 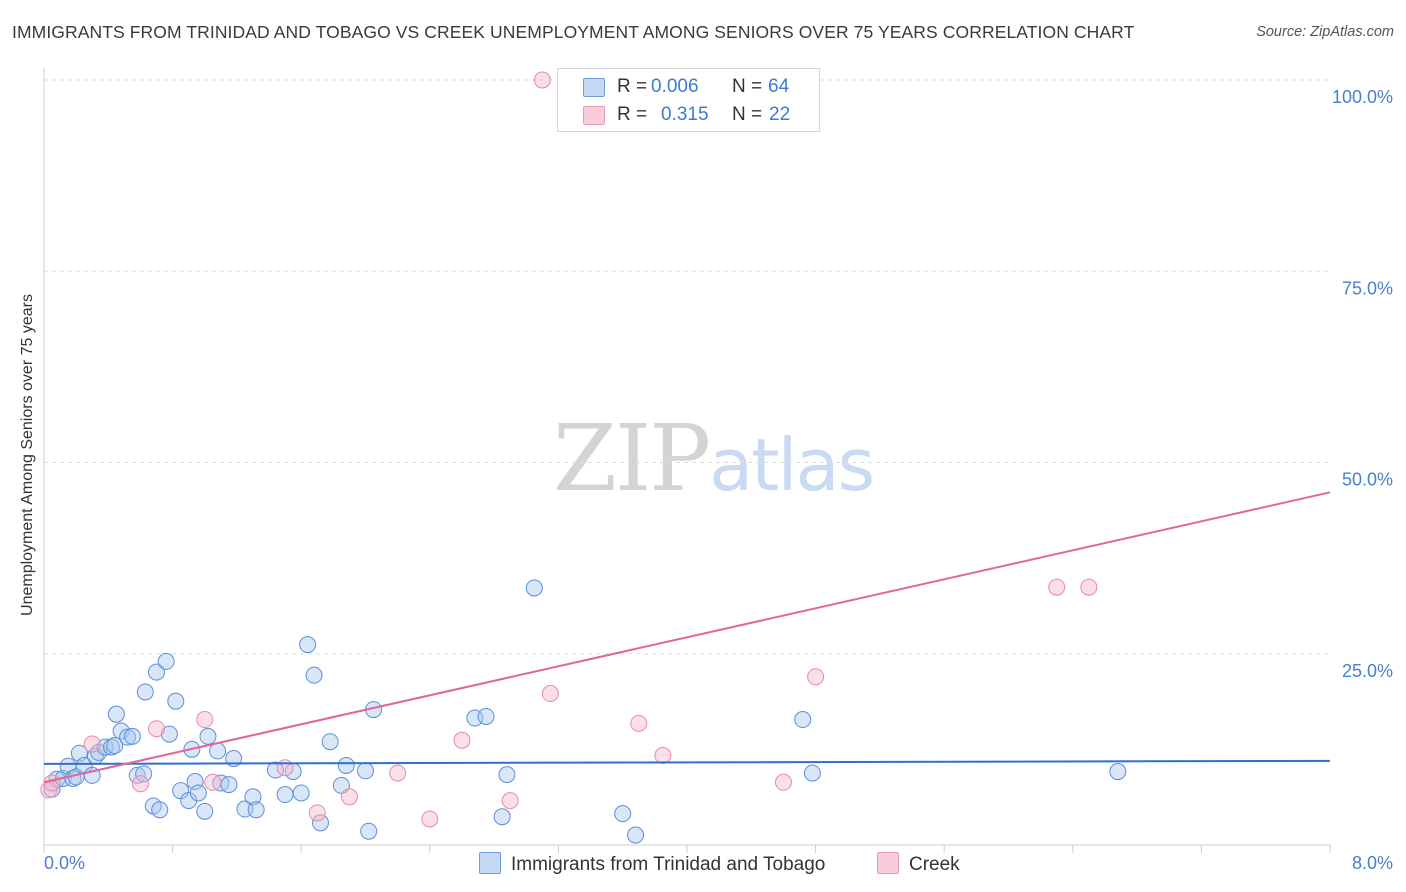 I want to click on bottom-legend-immigrants: Immigrants from Trinidad and Tobago, so click(x=652, y=864).